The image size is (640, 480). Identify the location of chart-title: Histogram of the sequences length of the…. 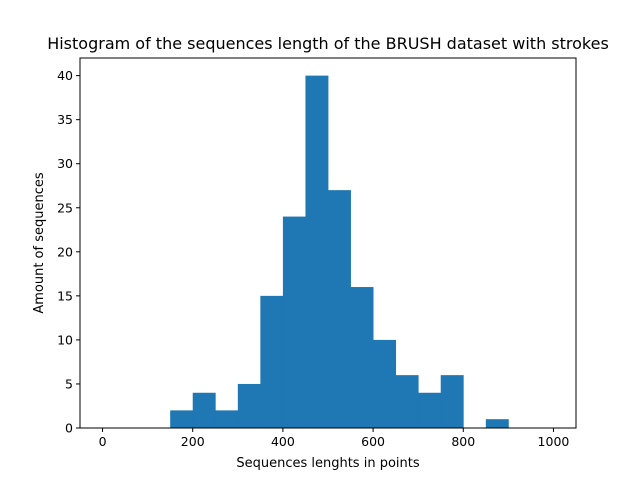
(328, 43).